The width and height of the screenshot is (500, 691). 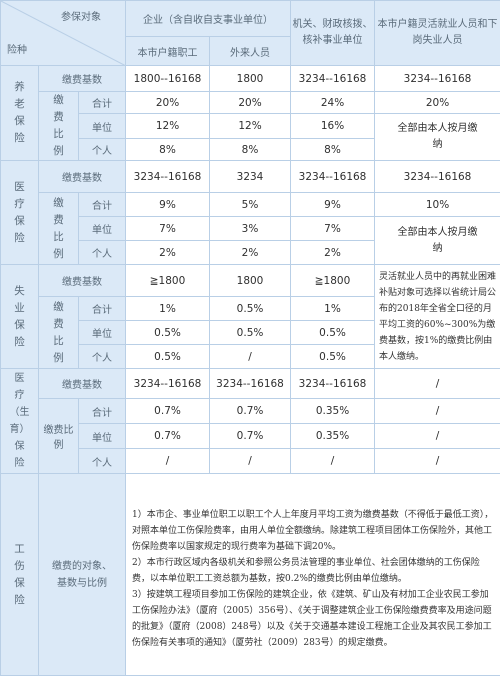 I want to click on unemployment-base-label: 缴费基数, so click(x=82, y=280).